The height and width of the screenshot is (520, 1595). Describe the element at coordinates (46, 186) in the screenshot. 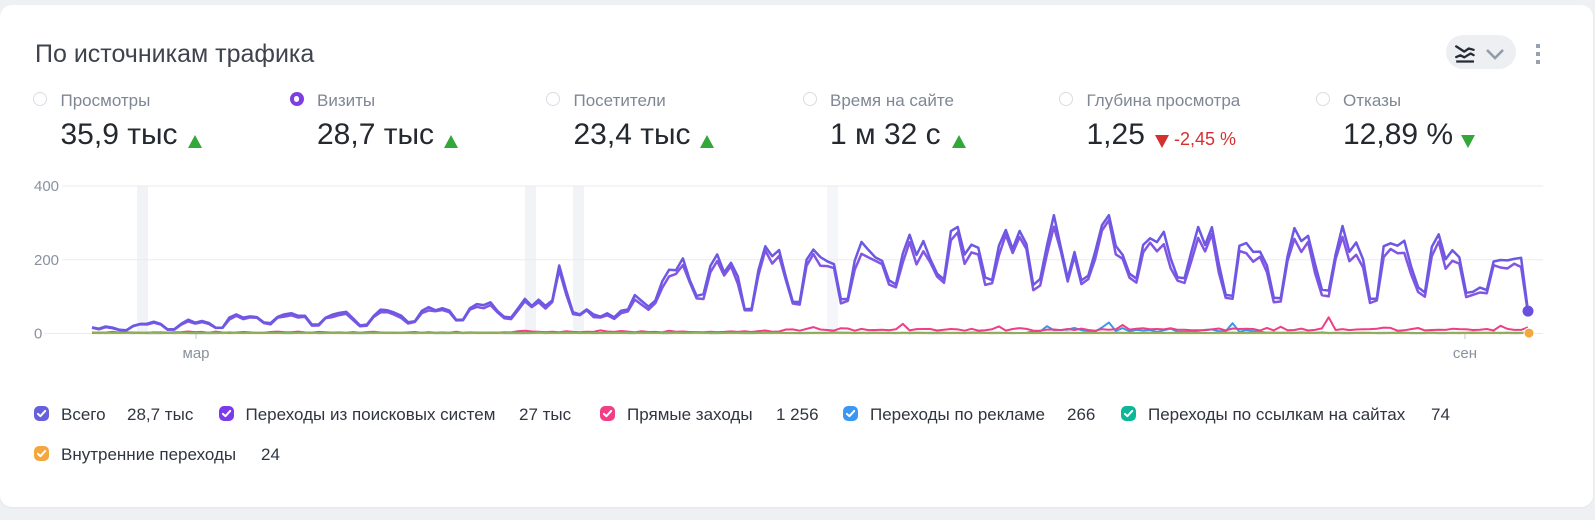

I see `svg-text: 400` at that location.